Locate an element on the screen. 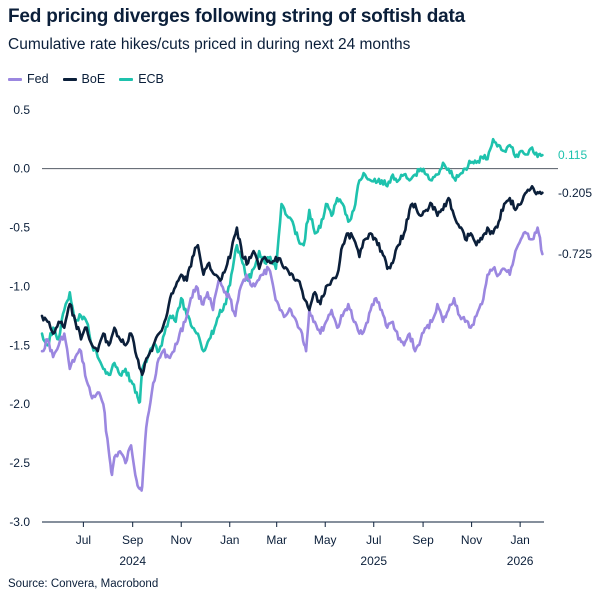 Image resolution: width=604 pixels, height=604 pixels. legend-swatch-ecb is located at coordinates (126, 79).